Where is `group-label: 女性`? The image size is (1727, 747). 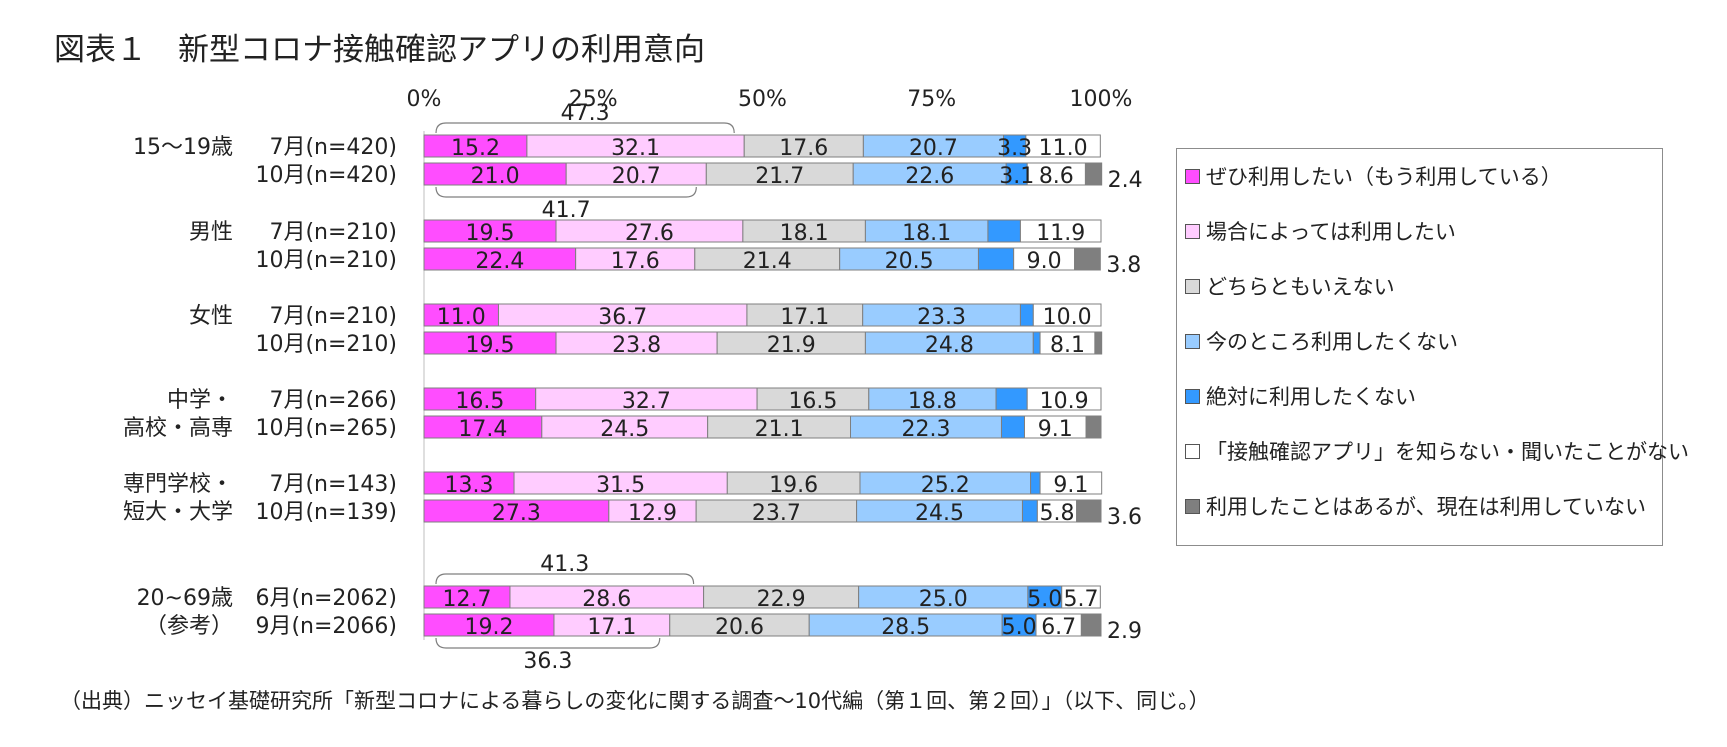 group-label: 女性 is located at coordinates (211, 316).